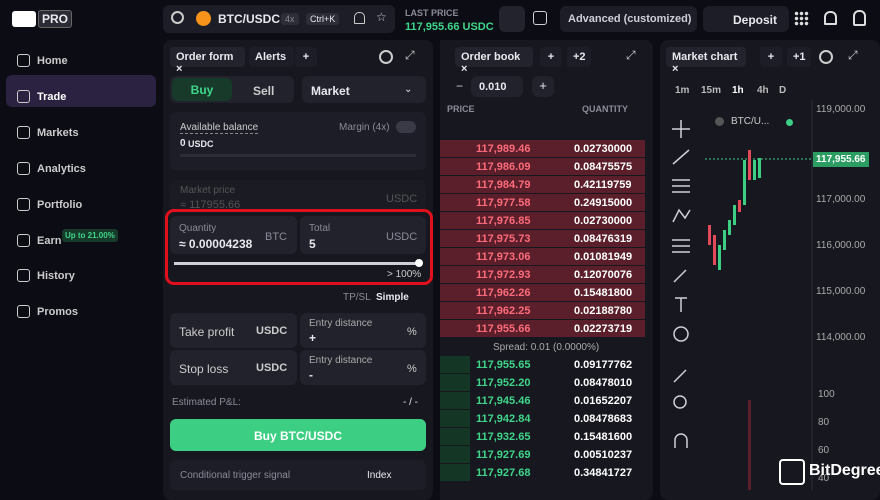 The height and width of the screenshot is (500, 880). What do you see at coordinates (206, 402) in the screenshot?
I see `estimated-label: Estimated P&L:` at bounding box center [206, 402].